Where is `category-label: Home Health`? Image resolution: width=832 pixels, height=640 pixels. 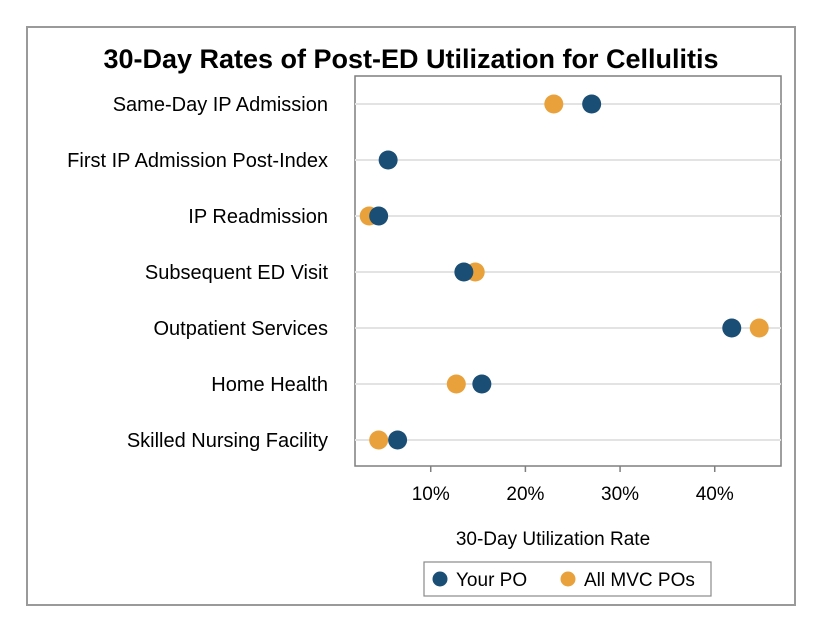 category-label: Home Health is located at coordinates (269, 385).